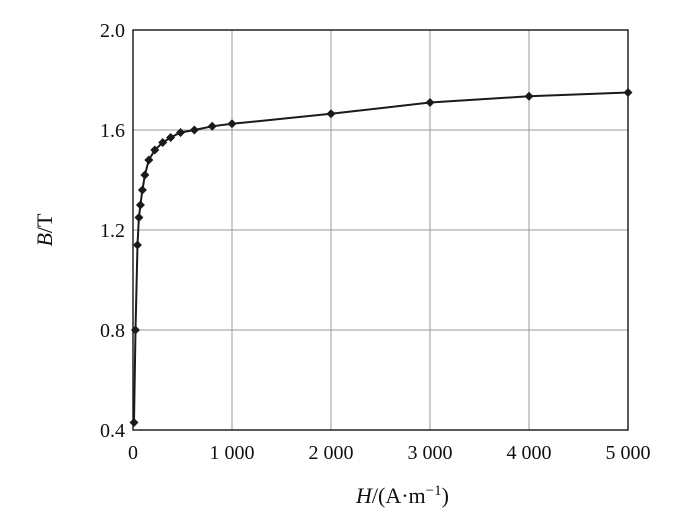 Image resolution: width=700 pixels, height=529 pixels. Describe the element at coordinates (232, 453) in the screenshot. I see `x-tick-label: 1 000` at that location.